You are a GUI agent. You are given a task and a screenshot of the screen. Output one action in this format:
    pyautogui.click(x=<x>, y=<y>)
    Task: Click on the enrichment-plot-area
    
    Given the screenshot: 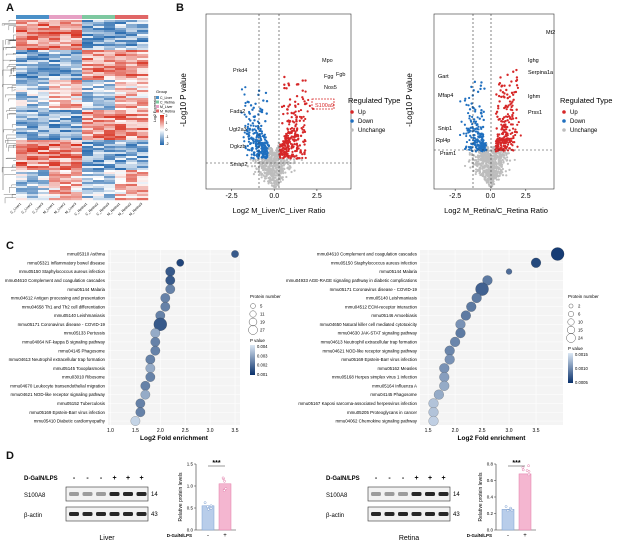 What is the action you would take?
    pyautogui.click(x=174, y=337)
    